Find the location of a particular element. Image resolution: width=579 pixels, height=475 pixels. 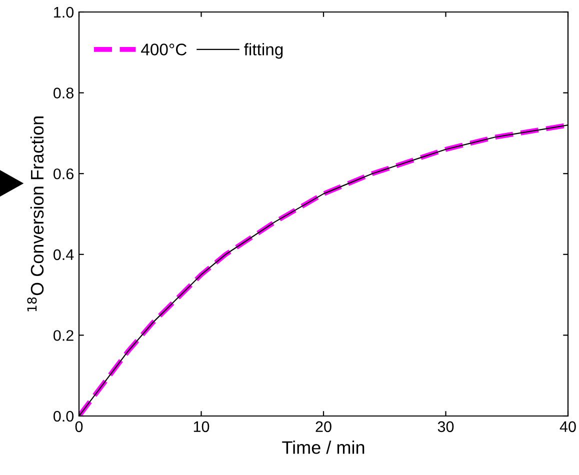

x-tick-label: 40 is located at coordinates (568, 426).